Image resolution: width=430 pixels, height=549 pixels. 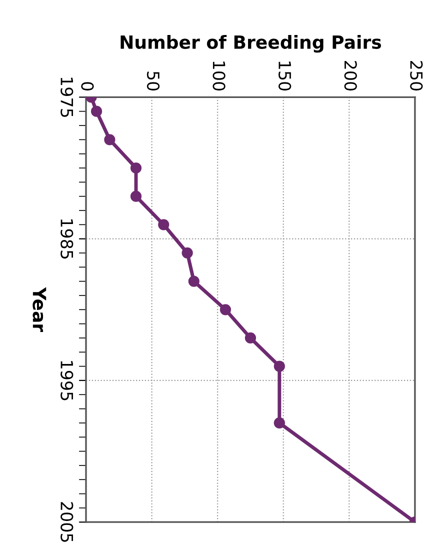 What do you see at coordinates (285, 76) in the screenshot?
I see `x-tick-label: 150` at bounding box center [285, 76].